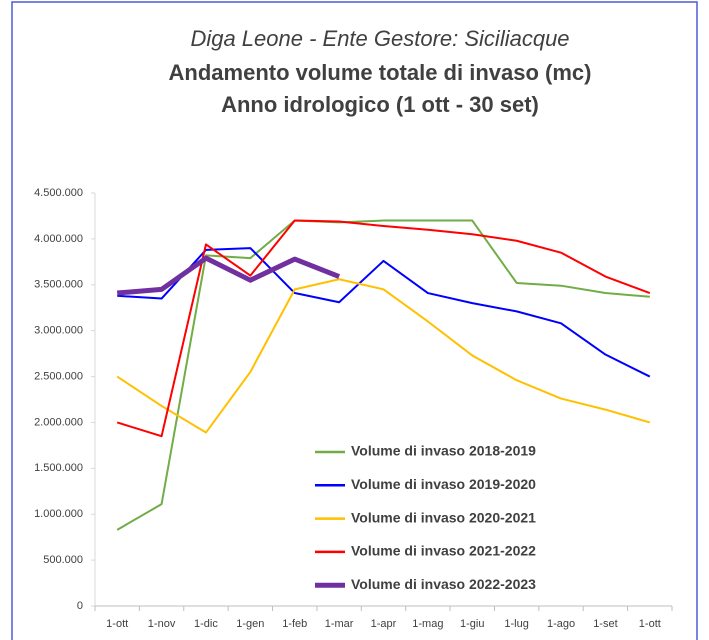  I want to click on x-tick-label: 1-set, so click(605, 624).